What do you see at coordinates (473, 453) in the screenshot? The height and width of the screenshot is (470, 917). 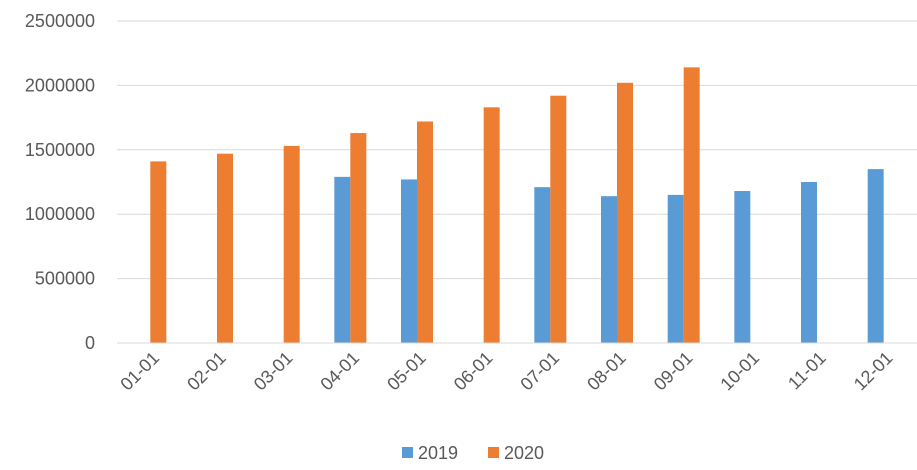 I see `legend: 2019 2020` at bounding box center [473, 453].